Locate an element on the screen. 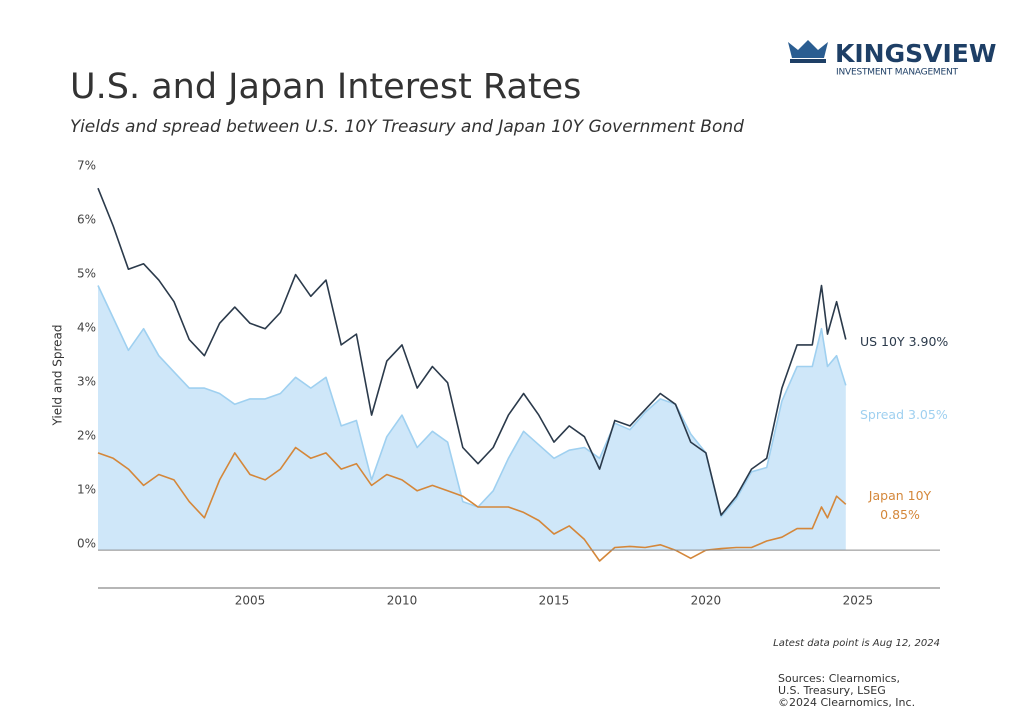 This screenshot has width=1024, height=721. y-tick-label: 1% is located at coordinates (86, 490).